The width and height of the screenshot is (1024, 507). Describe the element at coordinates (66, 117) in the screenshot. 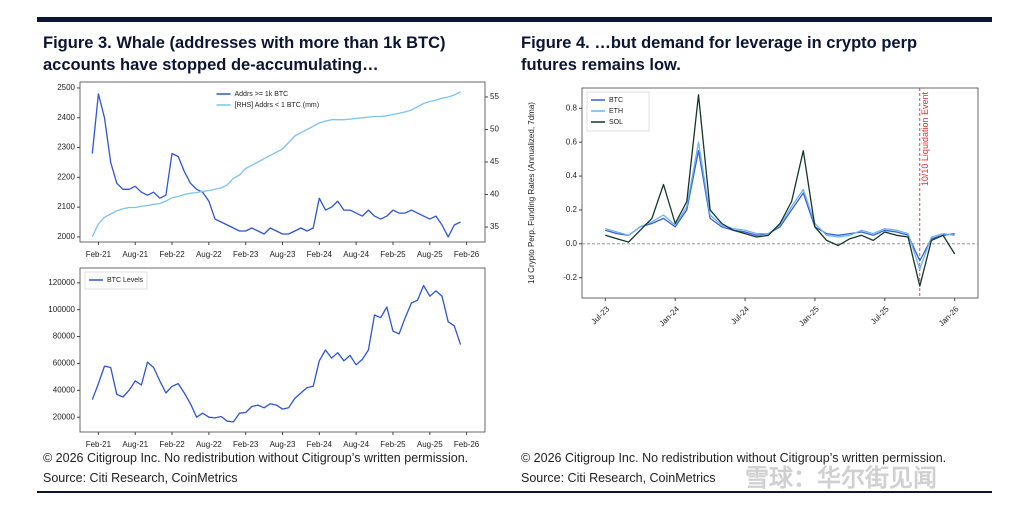

I see `y-tick-label: 2400` at that location.